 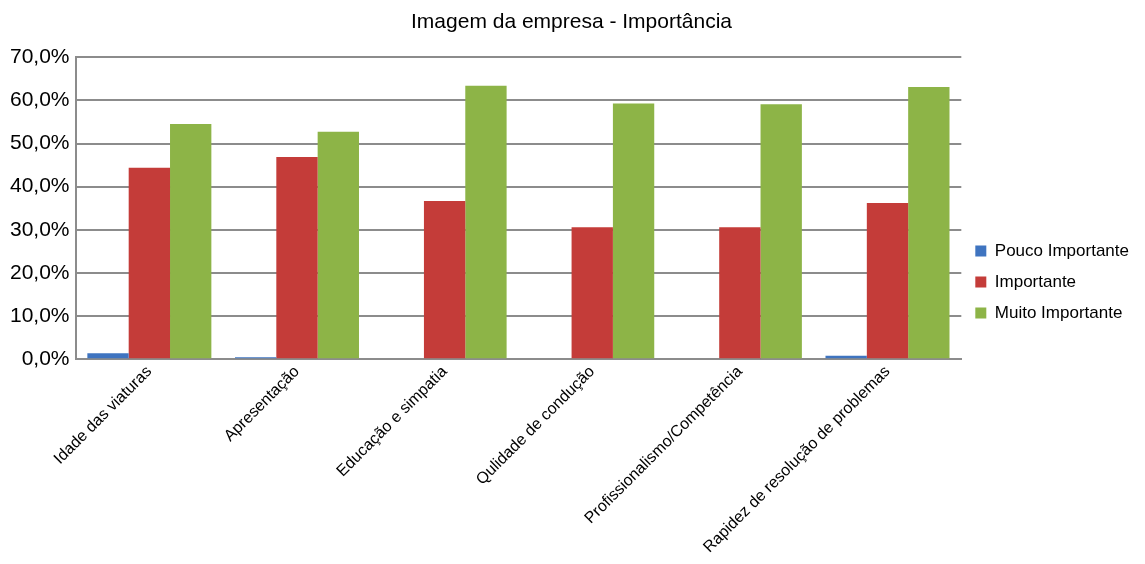 I want to click on y-tick-label: 30,0%, so click(x=40, y=228).